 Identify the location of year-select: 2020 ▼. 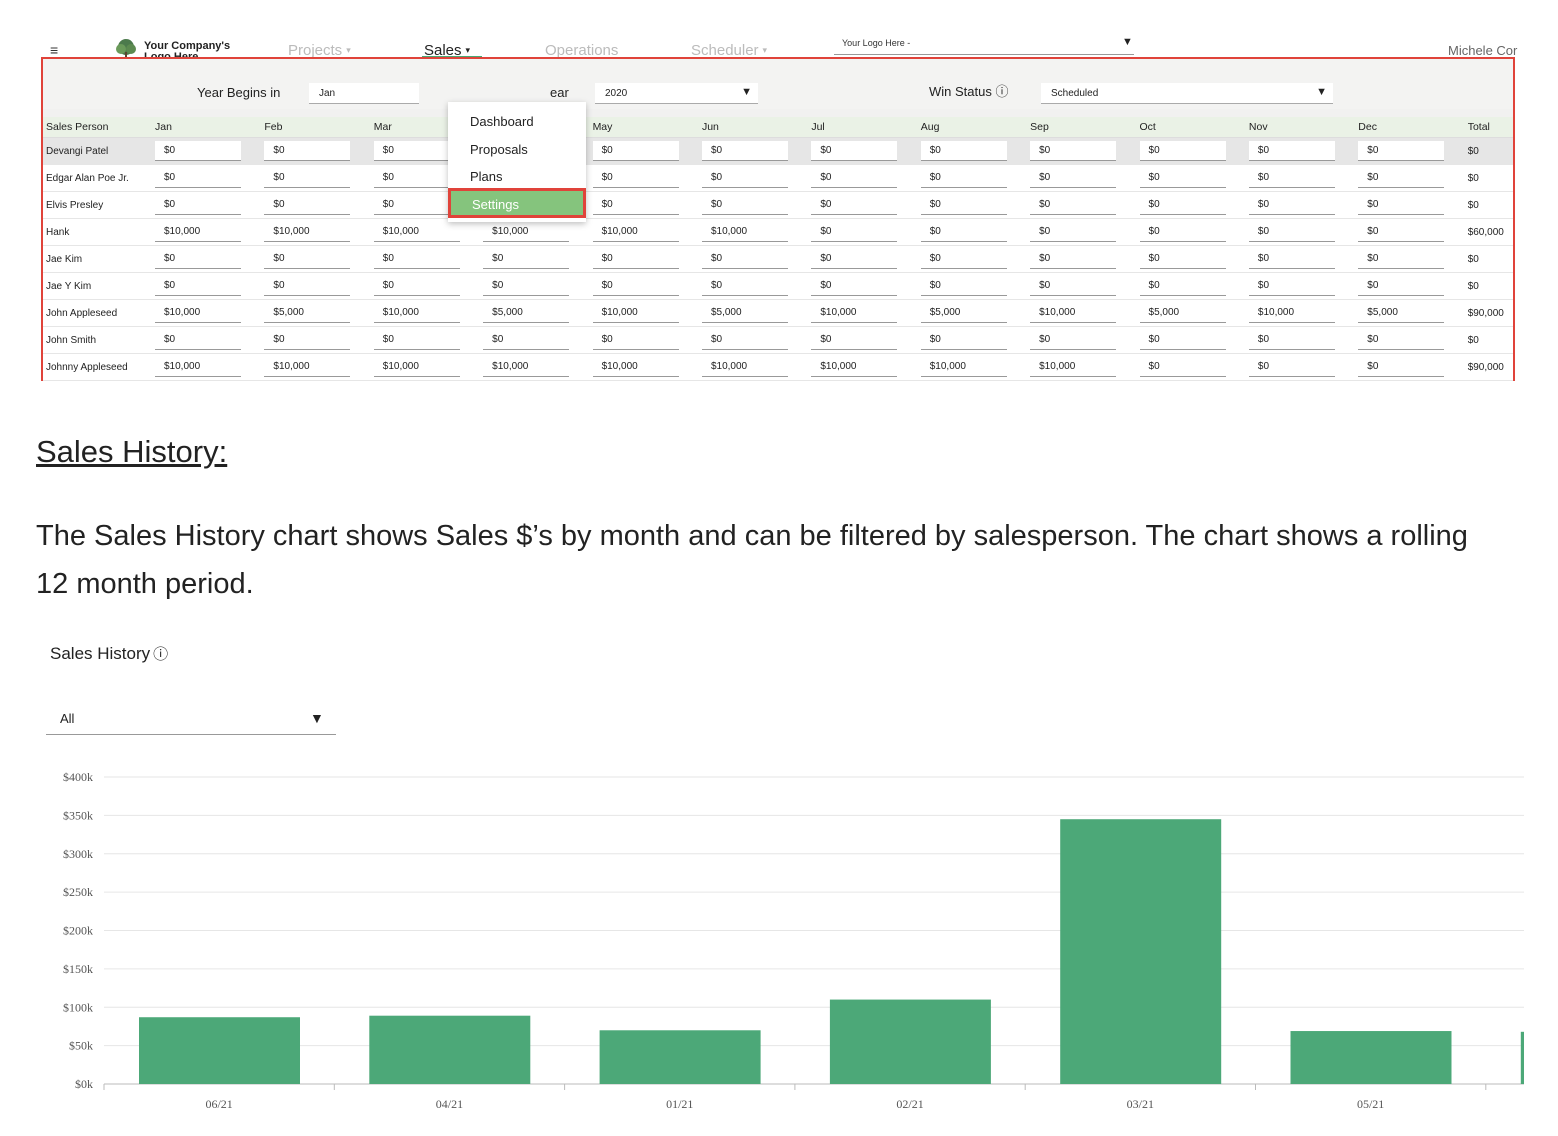
(676, 93).